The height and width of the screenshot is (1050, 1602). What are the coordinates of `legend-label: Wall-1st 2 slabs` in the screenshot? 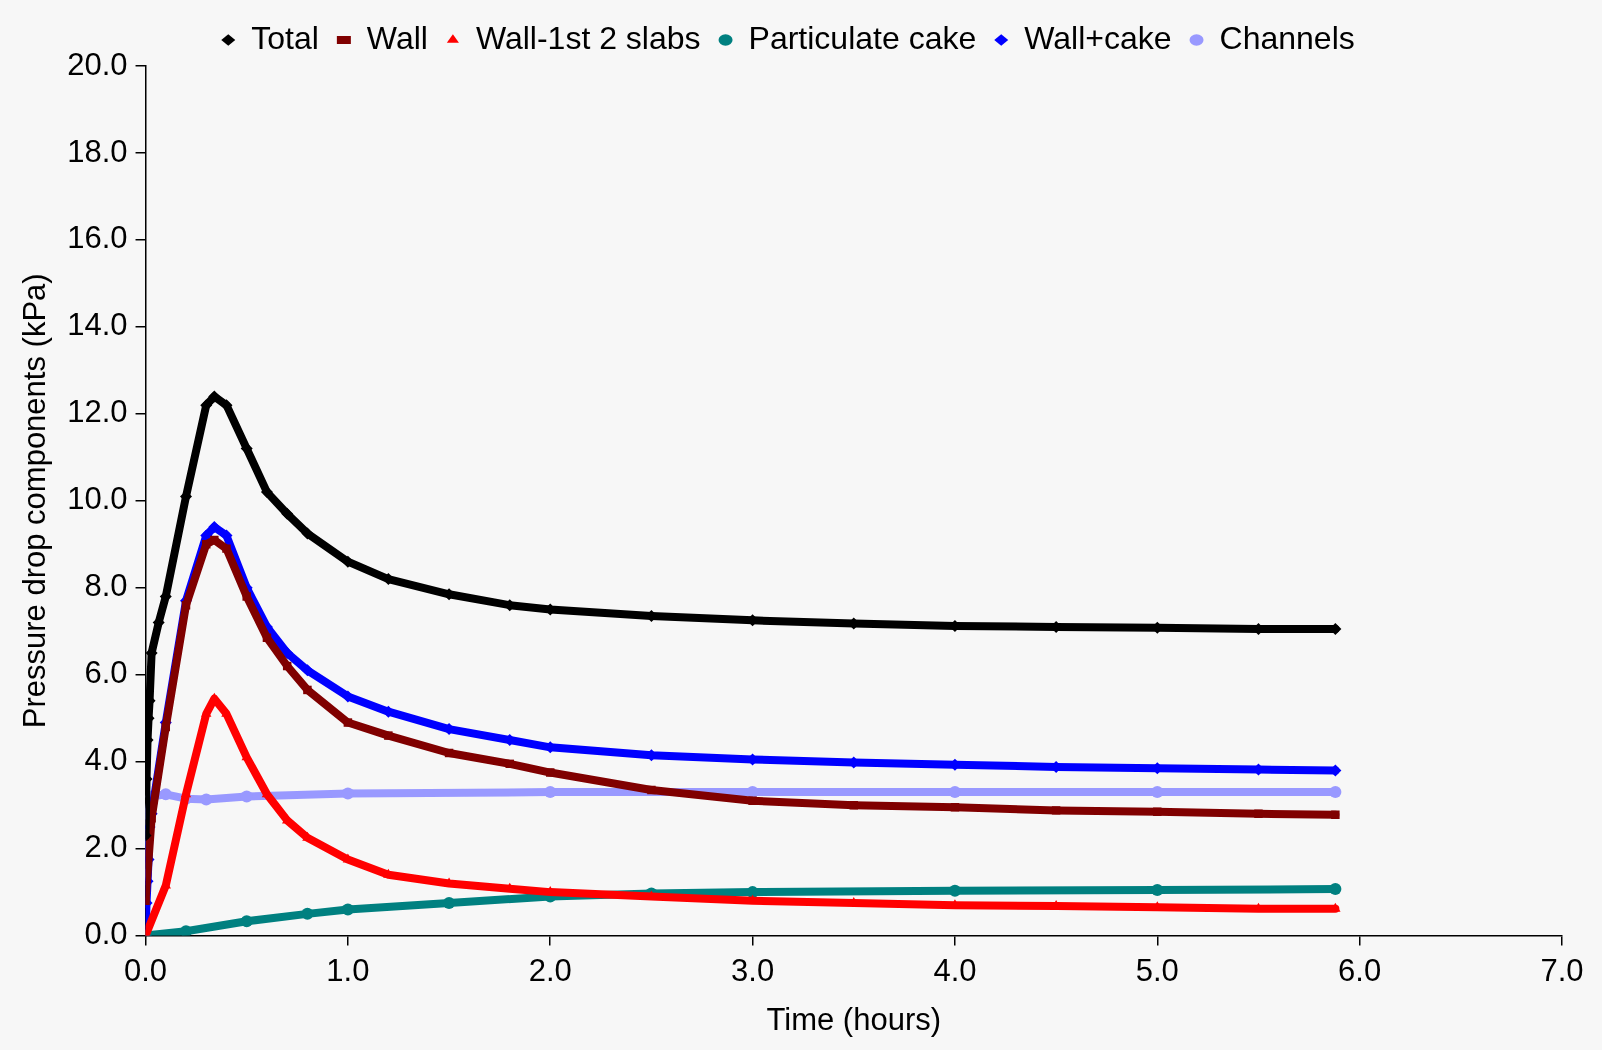 It's located at (588, 37).